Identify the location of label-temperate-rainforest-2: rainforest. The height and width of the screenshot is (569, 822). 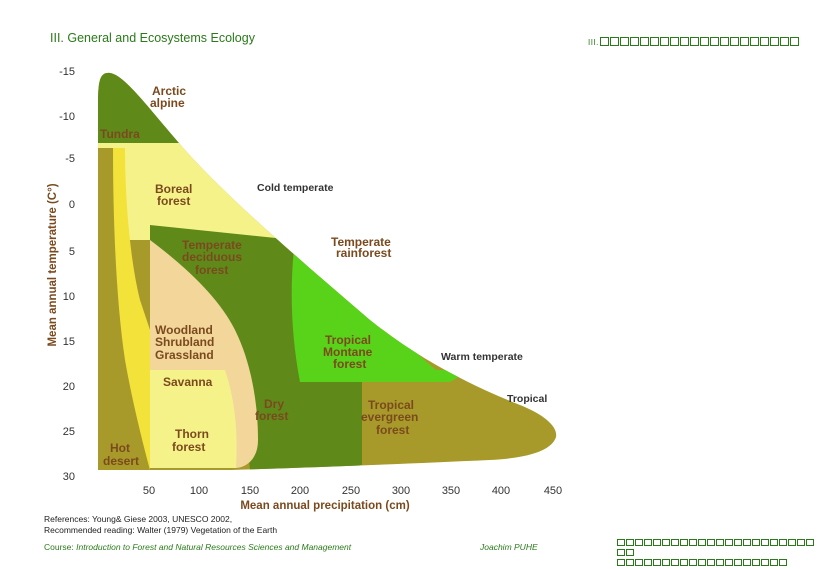
(363, 253).